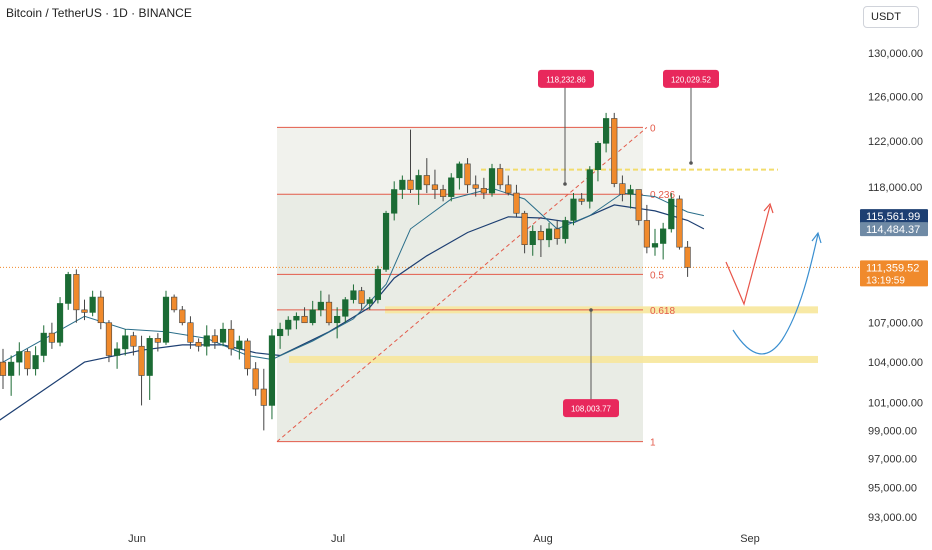  Describe the element at coordinates (653, 128) in the screenshot. I see `fib-level-label: 0` at that location.